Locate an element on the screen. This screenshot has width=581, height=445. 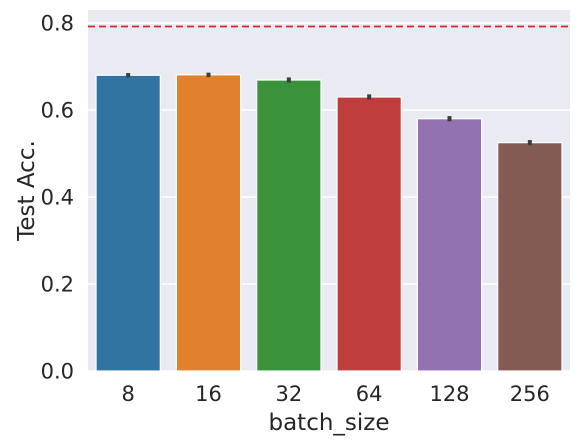
y-tick-label-0.6: 0.6 is located at coordinates (57, 111).